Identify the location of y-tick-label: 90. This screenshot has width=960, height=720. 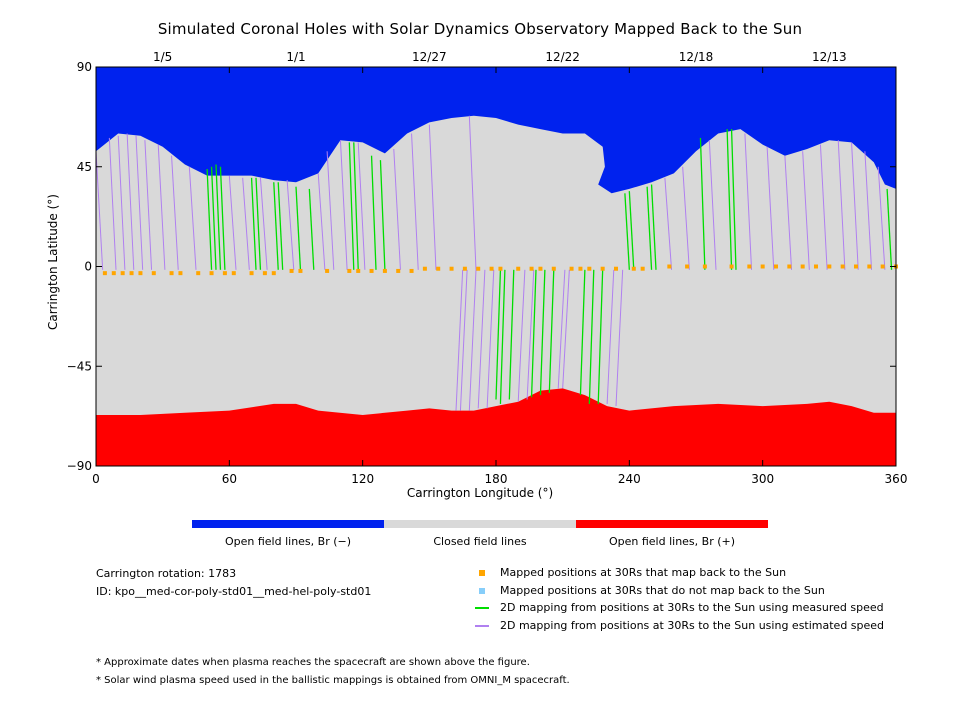
(84, 67).